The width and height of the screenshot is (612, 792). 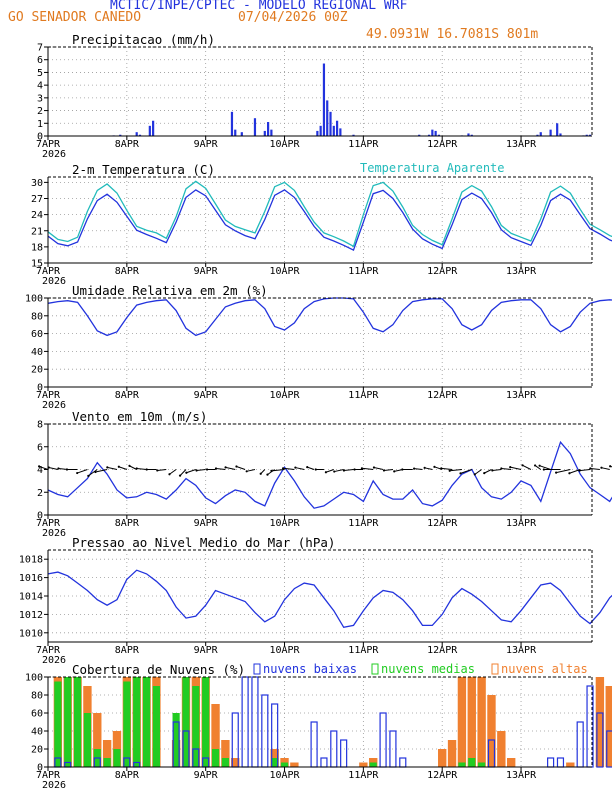 What do you see at coordinates (37, 247) in the screenshot?
I see `y-tick-label: 18` at bounding box center [37, 247].